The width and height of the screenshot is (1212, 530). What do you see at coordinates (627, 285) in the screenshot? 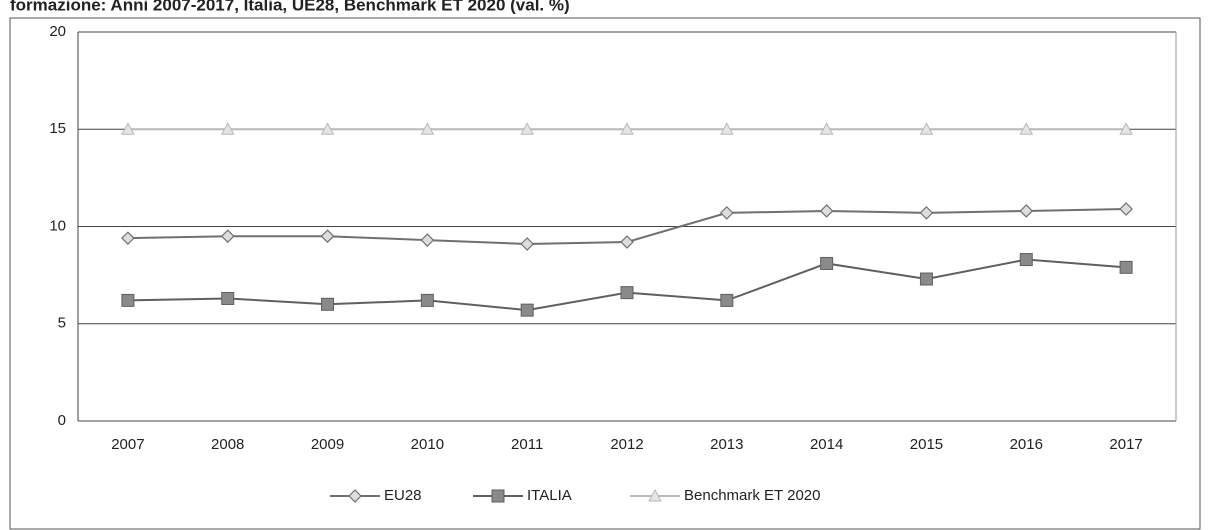
I see `series-line` at bounding box center [627, 285].